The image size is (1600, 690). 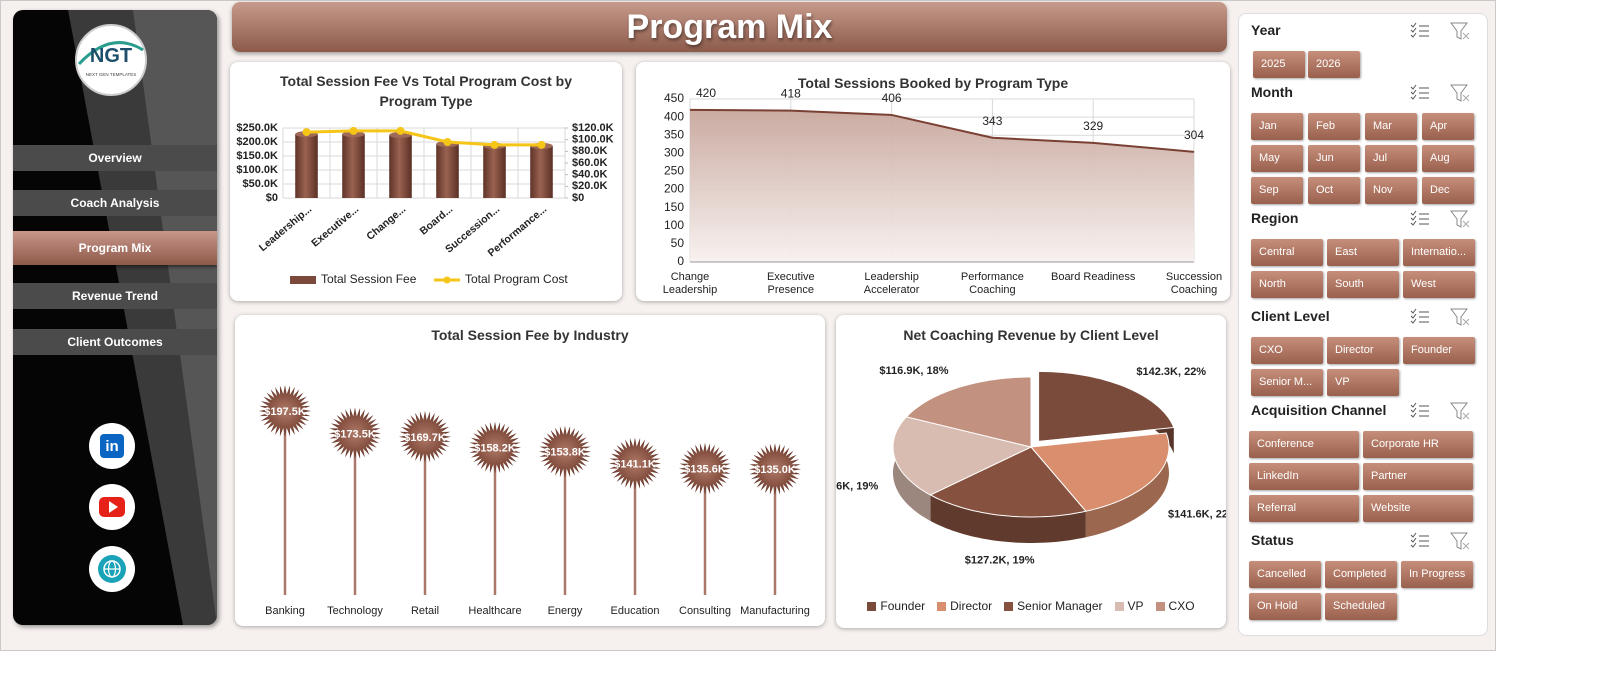 What do you see at coordinates (674, 134) in the screenshot?
I see `y-tick-label: 350` at bounding box center [674, 134].